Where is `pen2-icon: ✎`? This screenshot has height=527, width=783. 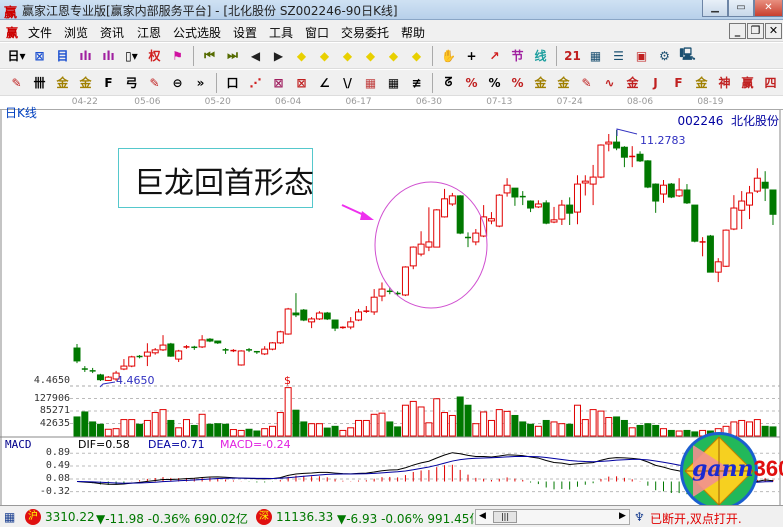 pen2-icon: ✎ is located at coordinates (154, 82).